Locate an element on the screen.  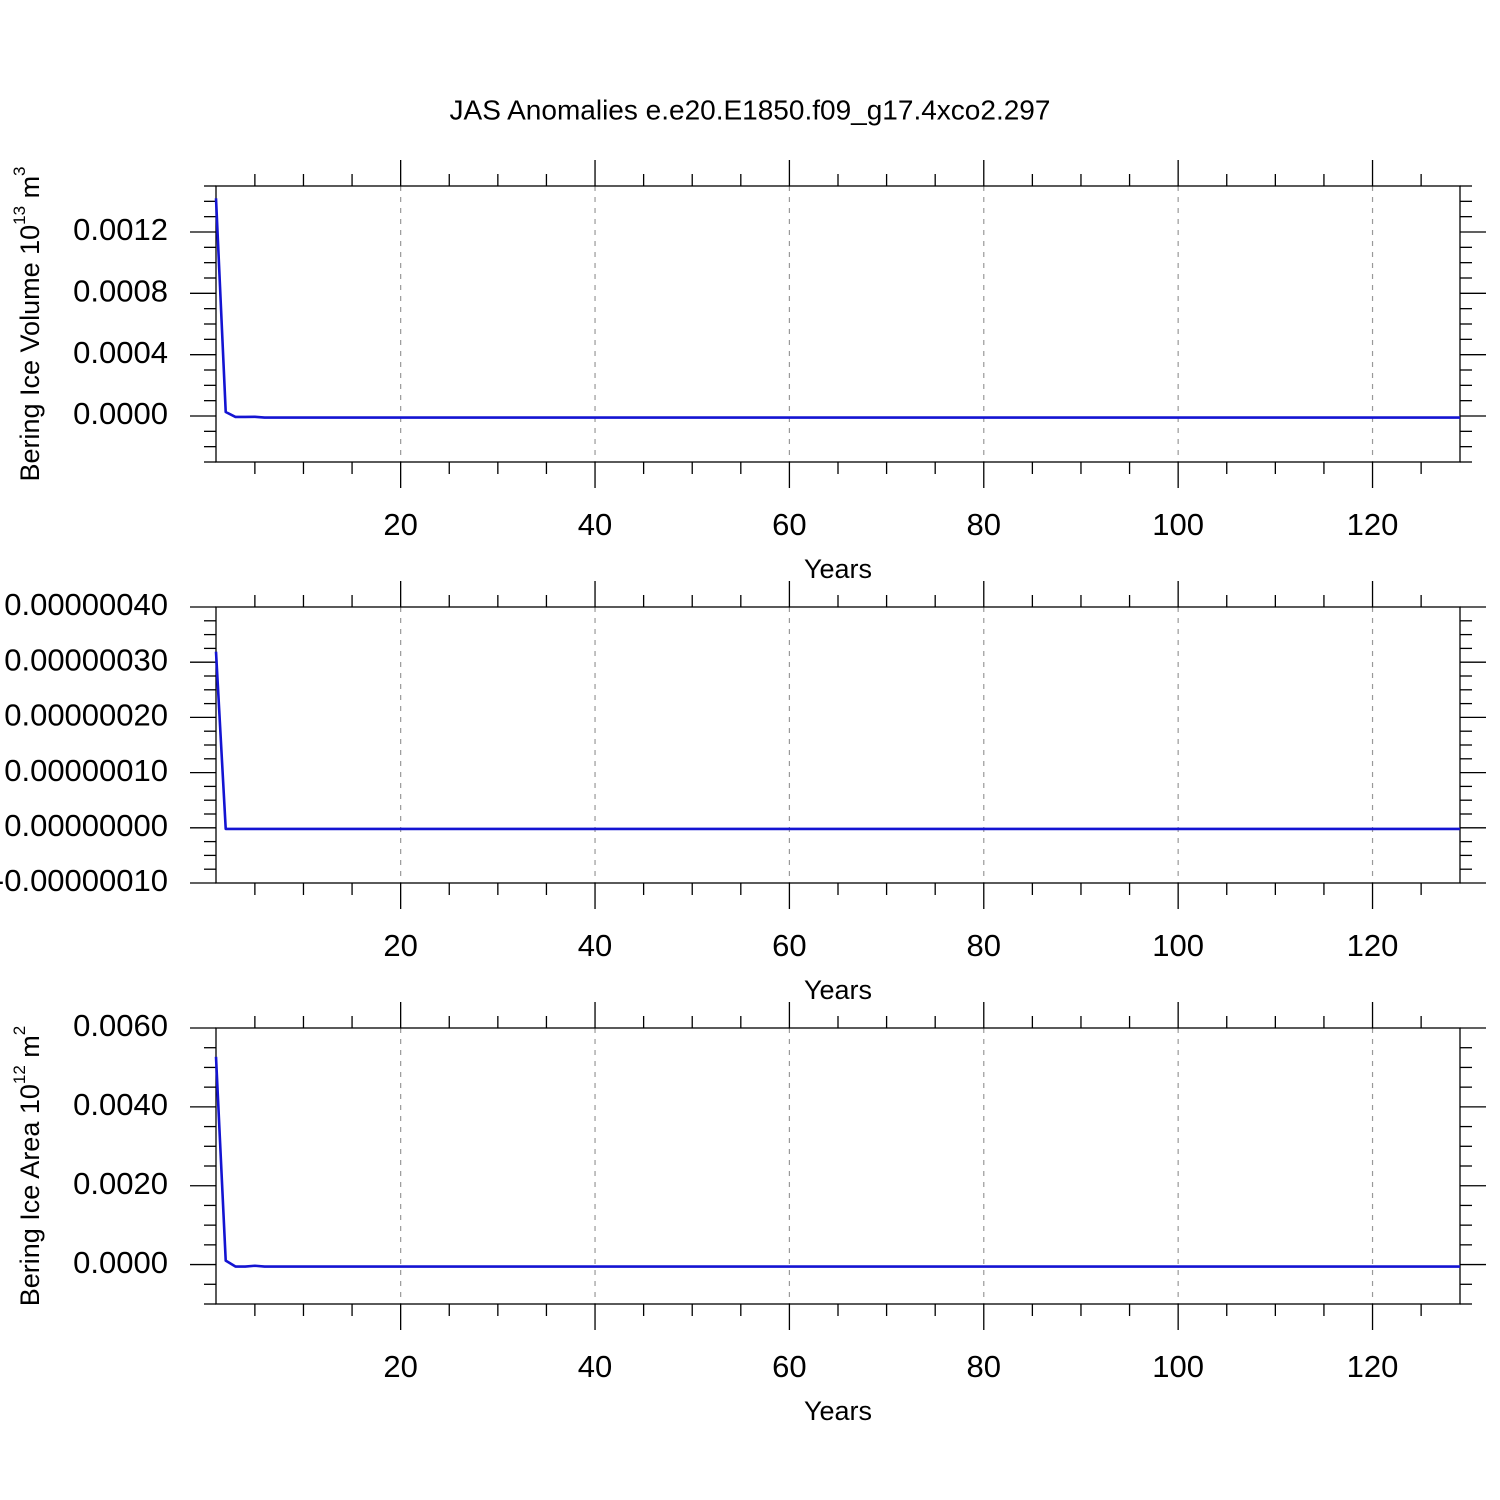
y-axis-label: Bering Ice Area 1012 m2 is located at coordinates (27, 1166).